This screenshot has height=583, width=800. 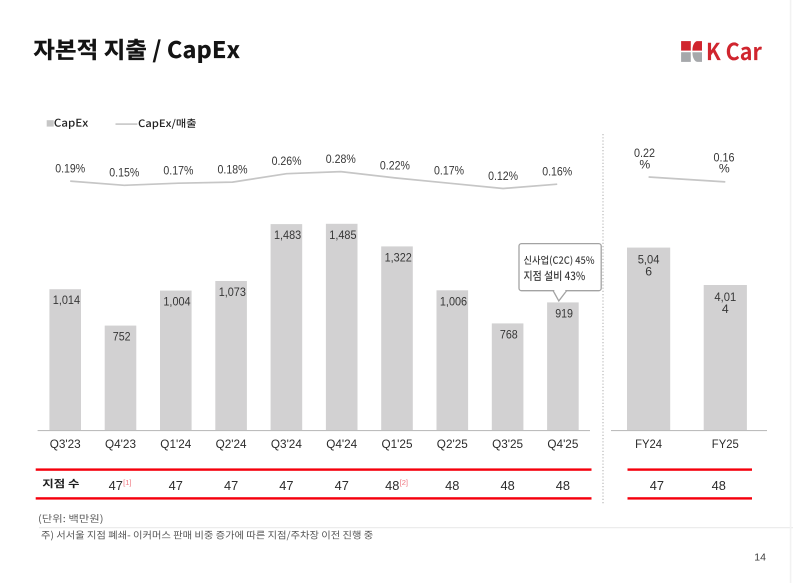 What do you see at coordinates (507, 444) in the screenshot?
I see `svg-text: Q3'25` at bounding box center [507, 444].